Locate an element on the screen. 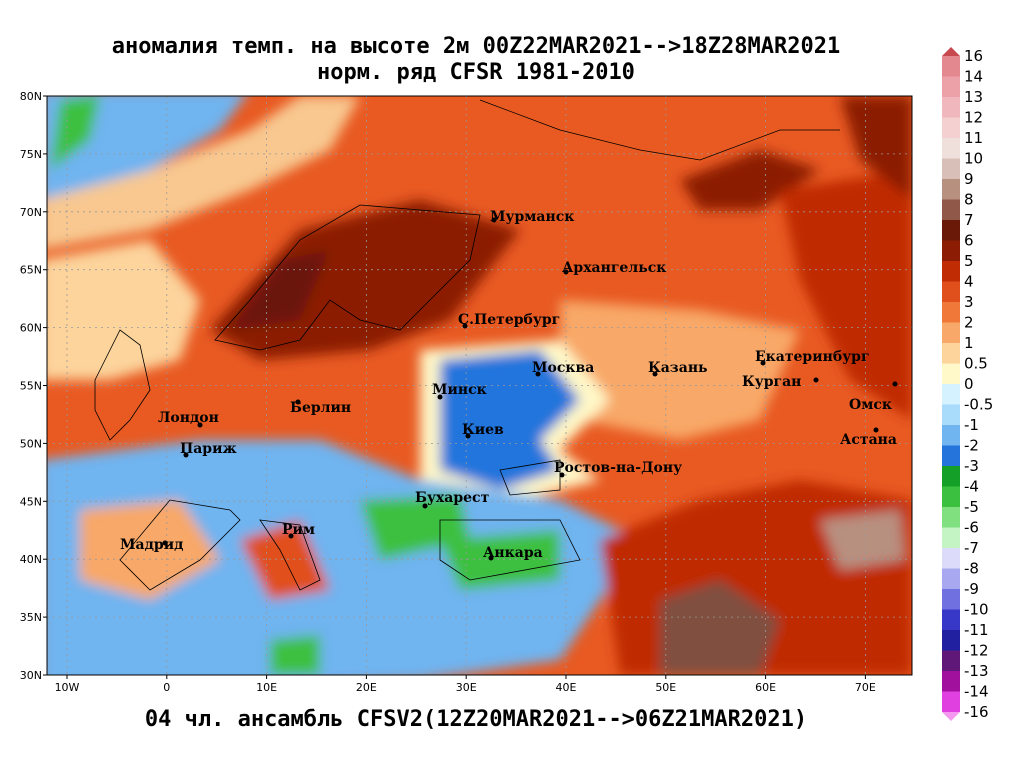 The width and height of the screenshot is (1024, 772). colorbar-label: -16 is located at coordinates (976, 712).